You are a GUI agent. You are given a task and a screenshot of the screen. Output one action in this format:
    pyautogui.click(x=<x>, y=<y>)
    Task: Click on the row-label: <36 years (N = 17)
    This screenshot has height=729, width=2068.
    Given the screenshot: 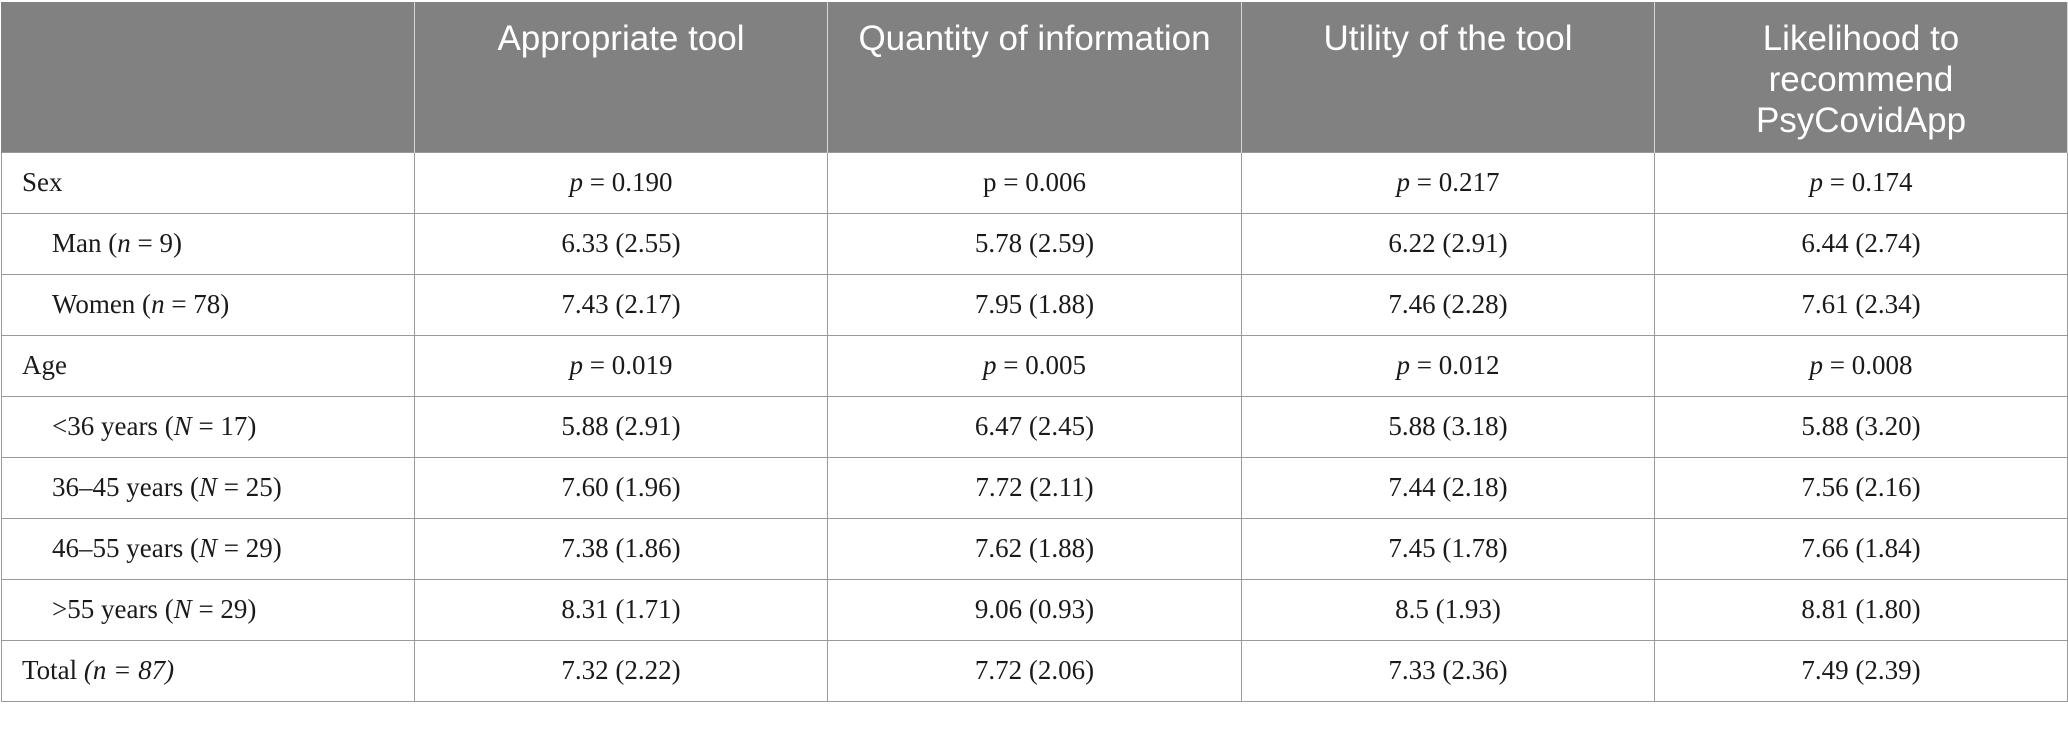 What is the action you would take?
    pyautogui.click(x=208, y=426)
    